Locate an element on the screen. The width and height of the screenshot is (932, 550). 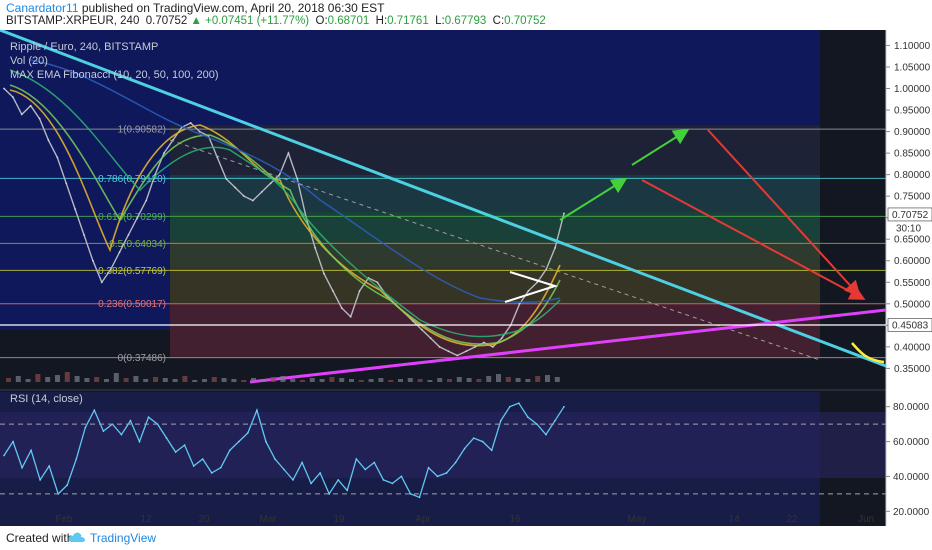
ema-legend: MAX EMA Fibonacci (10, 20, 50, 100, 200) is located at coordinates (114, 75).